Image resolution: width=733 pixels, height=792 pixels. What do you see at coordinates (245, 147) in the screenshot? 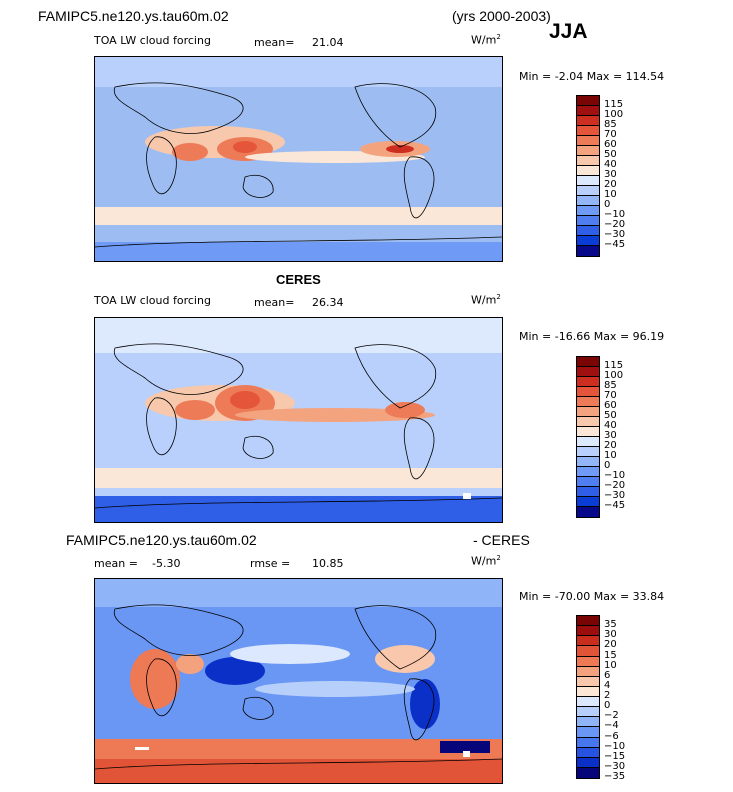
I see `panel1-region-warmpool` at bounding box center [245, 147].